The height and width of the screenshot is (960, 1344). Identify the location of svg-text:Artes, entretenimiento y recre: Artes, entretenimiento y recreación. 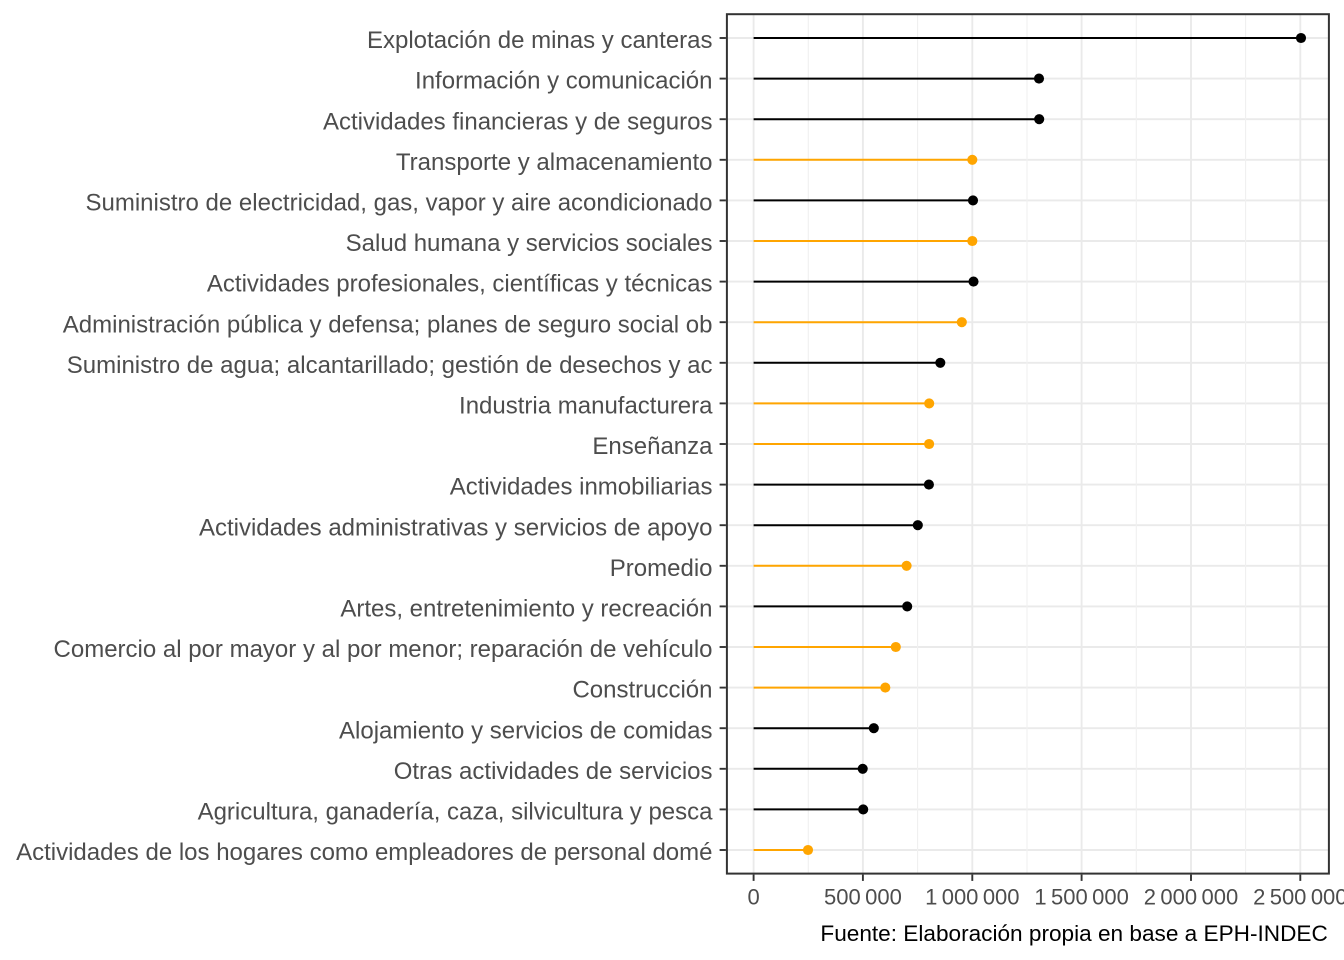
(526, 609).